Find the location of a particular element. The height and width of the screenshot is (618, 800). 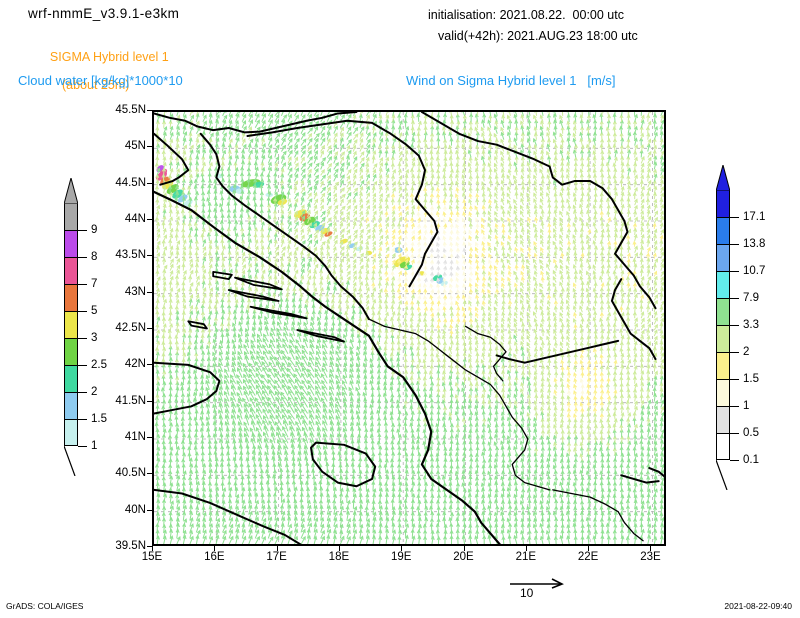

valid-time: valid(+42h): 2021.AUG.23 18:00 utc is located at coordinates (538, 36).